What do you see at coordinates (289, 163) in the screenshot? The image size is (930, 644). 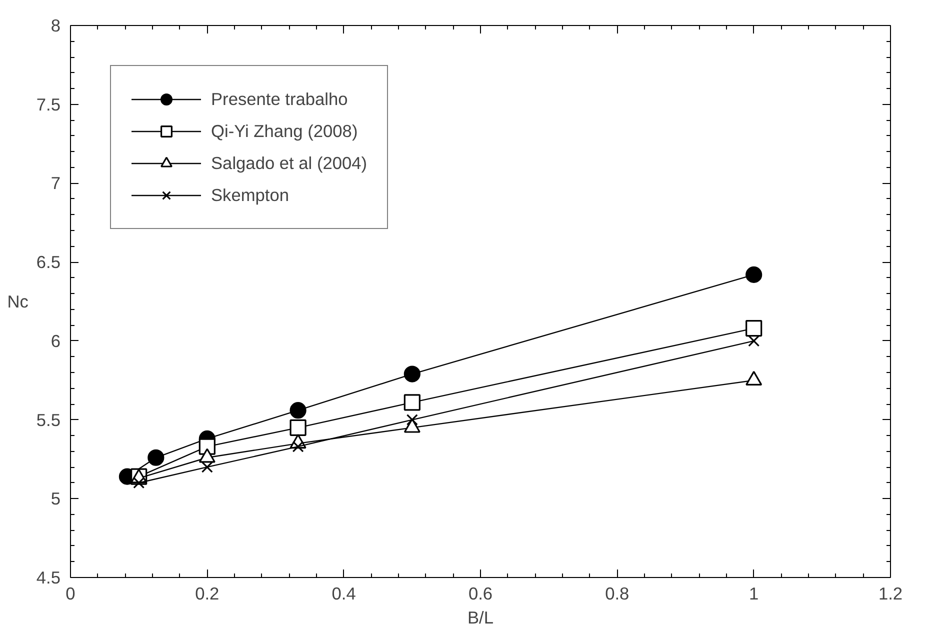 I see `legend-label: Salgado et al (2004)` at bounding box center [289, 163].